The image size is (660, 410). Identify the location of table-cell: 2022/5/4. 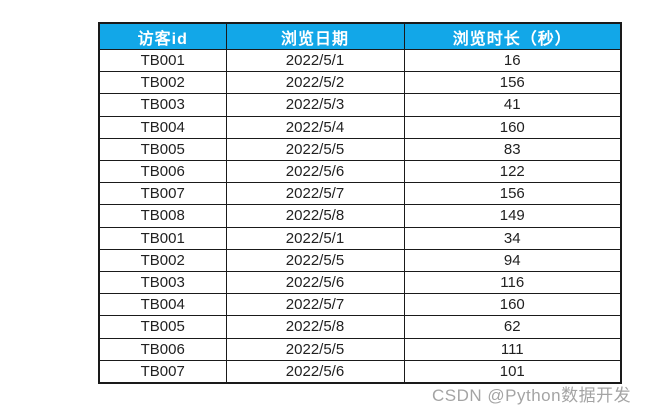
(315, 127).